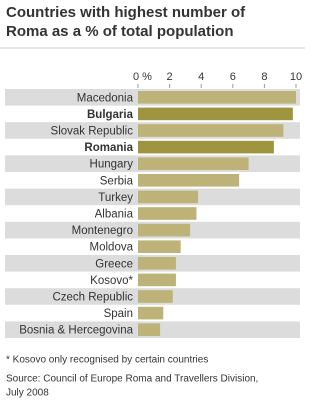  Describe the element at coordinates (120, 31) in the screenshot. I see `chart-title: Roma as a % of total population` at that location.